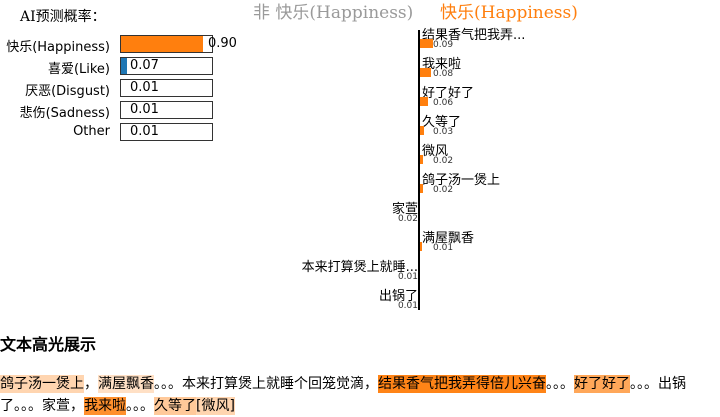  I want to click on probability-row: 悲伤(Sadness) 0.01, so click(120, 111).